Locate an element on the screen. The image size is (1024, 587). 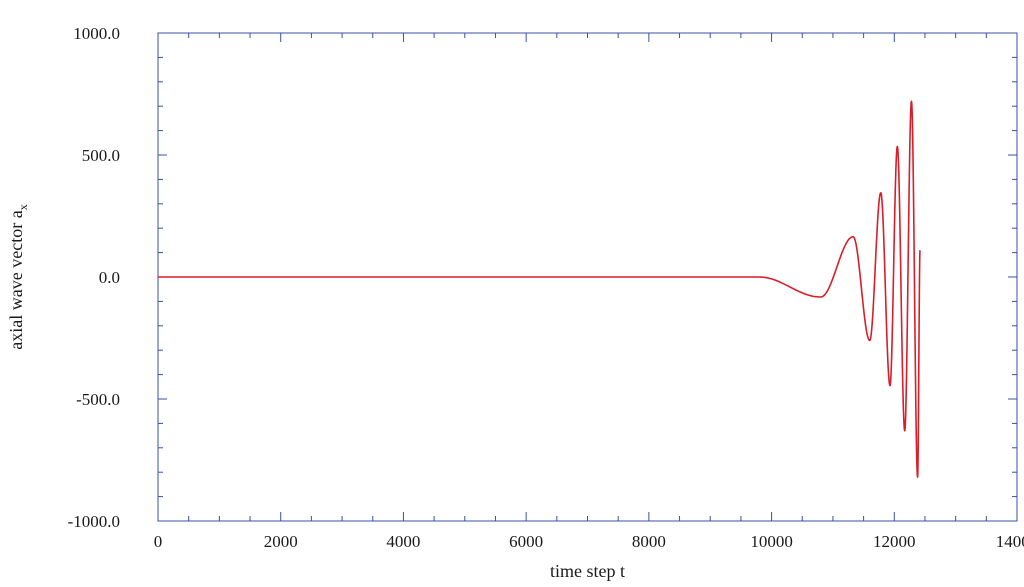
x-tick-labels: 0 2000 4000 6000 8000 10000 12000 14000 is located at coordinates (589, 541).